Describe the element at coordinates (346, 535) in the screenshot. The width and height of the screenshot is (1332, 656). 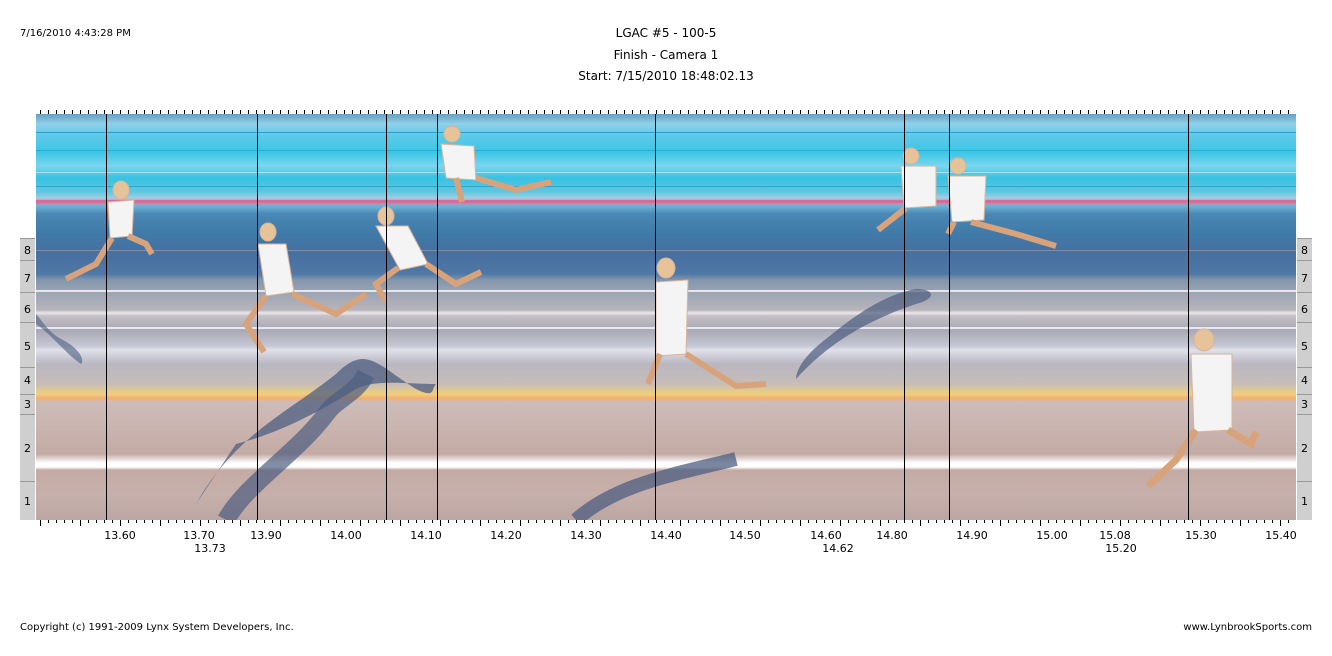
I see `time-label: 14.00` at that location.